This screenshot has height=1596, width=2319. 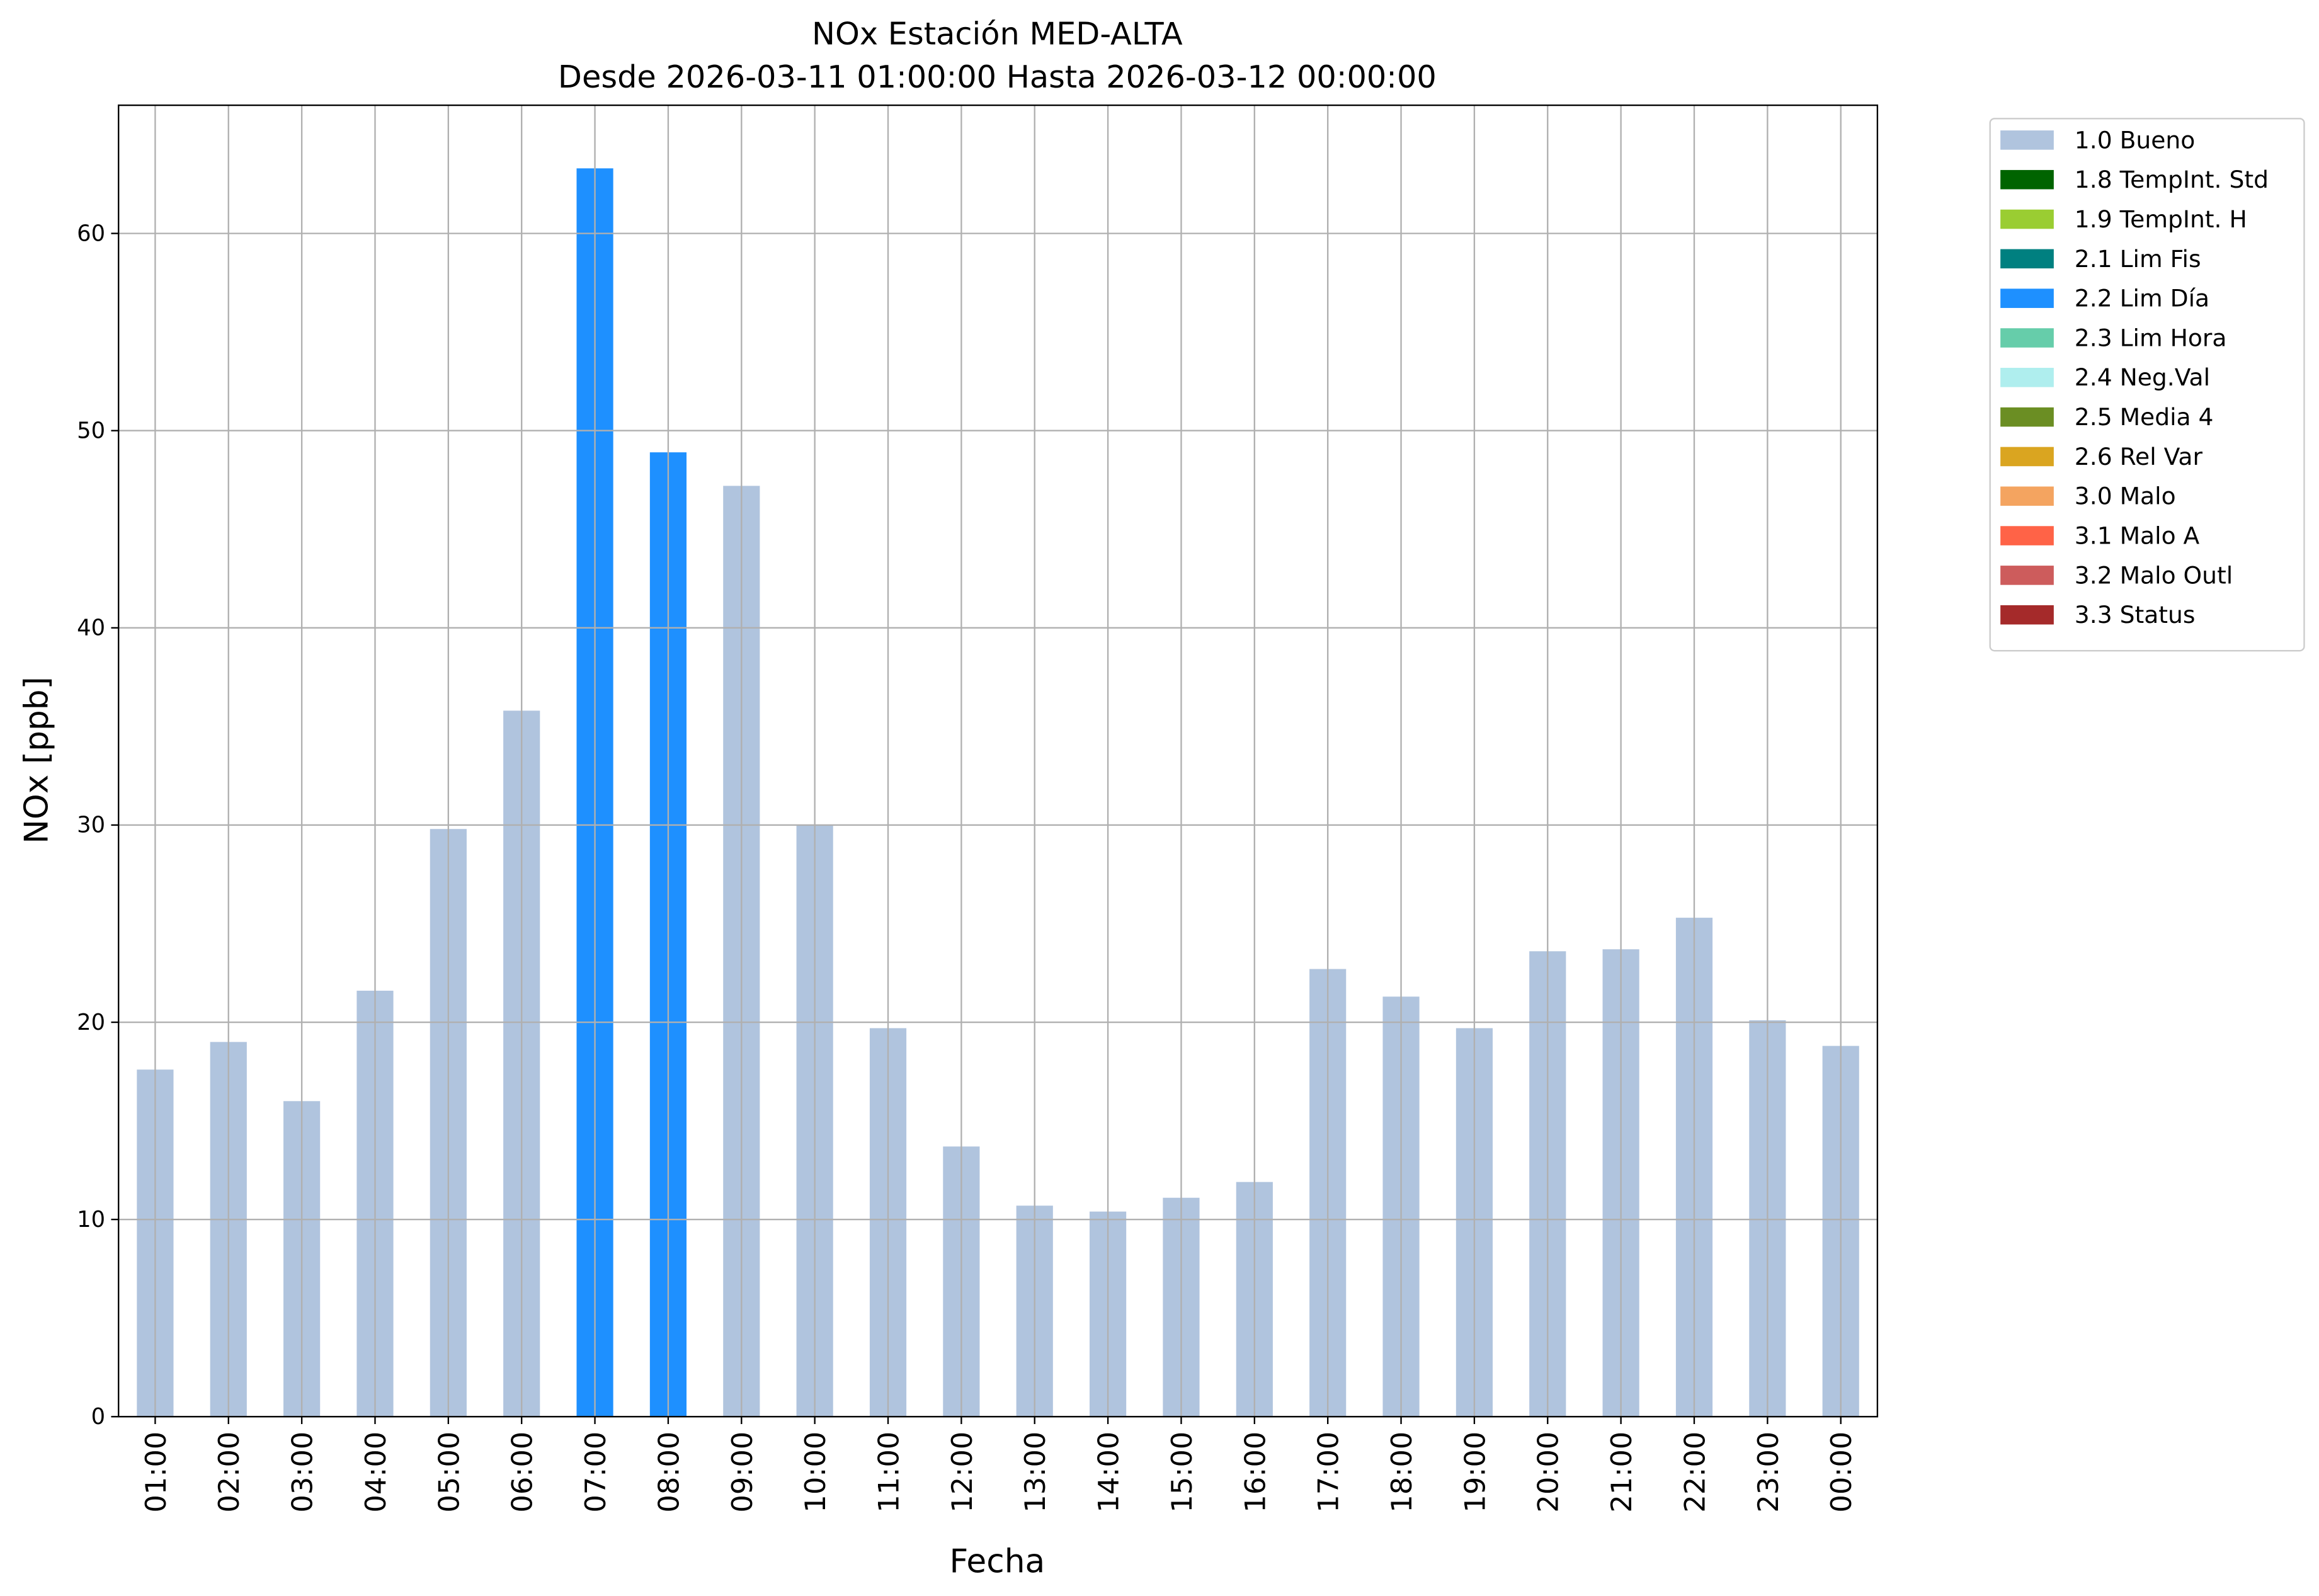 I want to click on legend-label: 2.6 Rel Var, so click(x=2139, y=456).